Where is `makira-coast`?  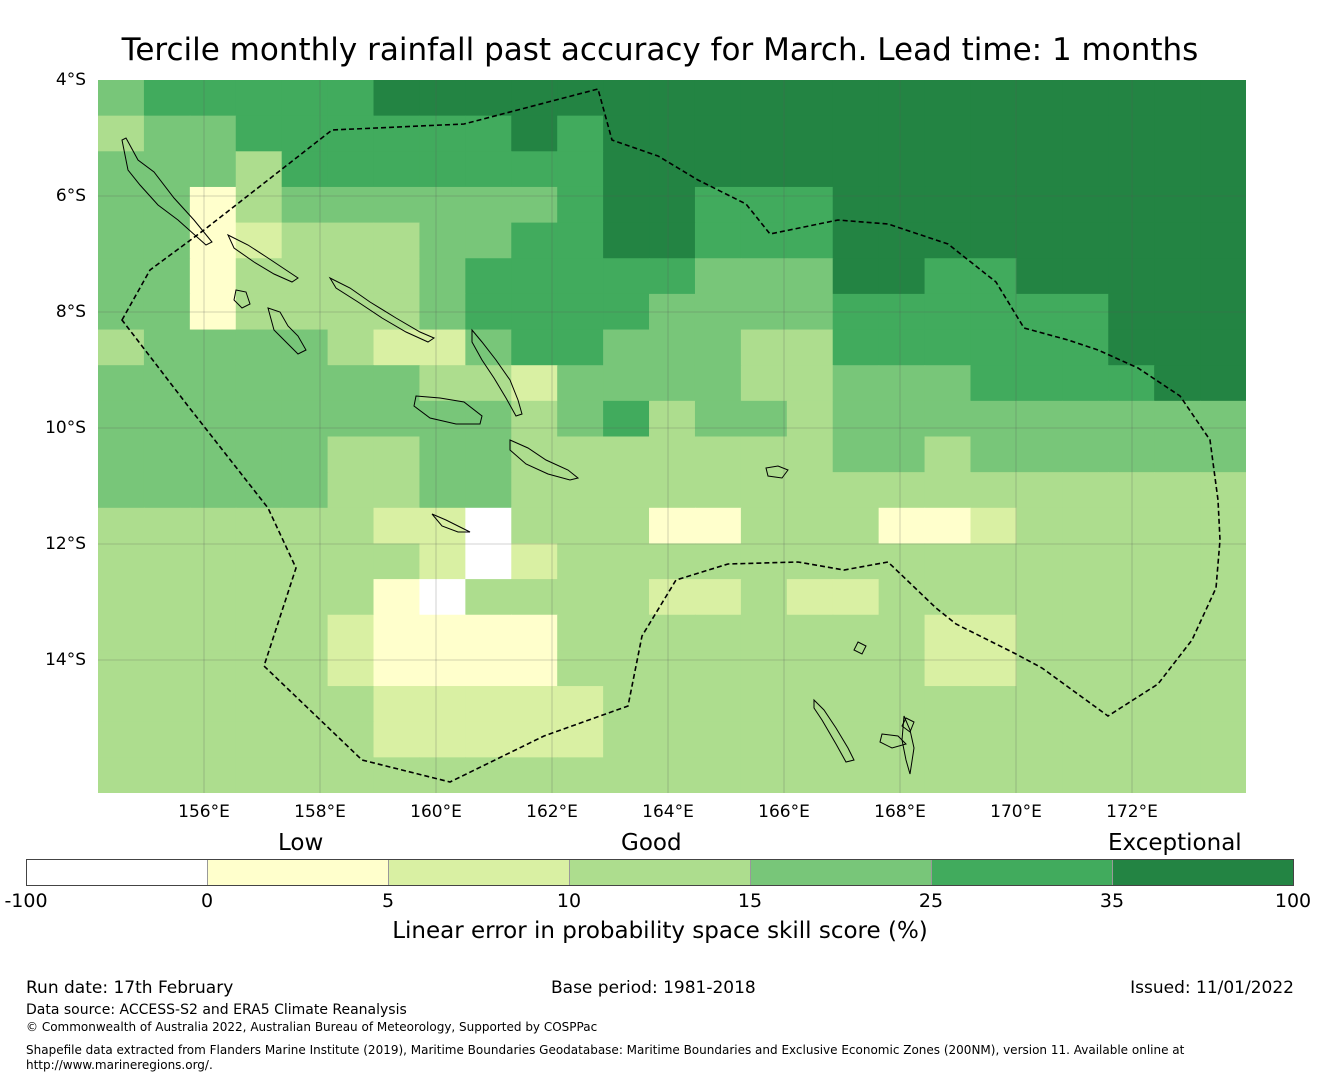 makira-coast is located at coordinates (544, 460).